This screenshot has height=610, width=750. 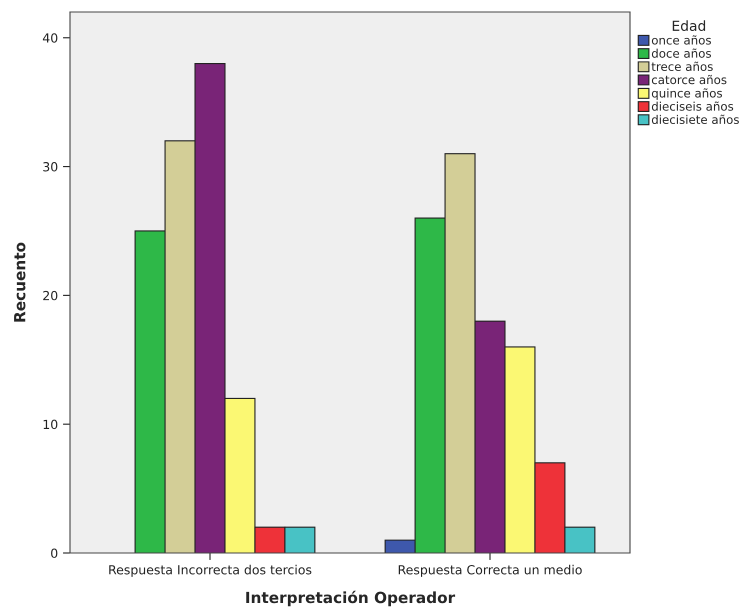 What do you see at coordinates (51, 425) in the screenshot?
I see `y-tick-label: 10` at bounding box center [51, 425].